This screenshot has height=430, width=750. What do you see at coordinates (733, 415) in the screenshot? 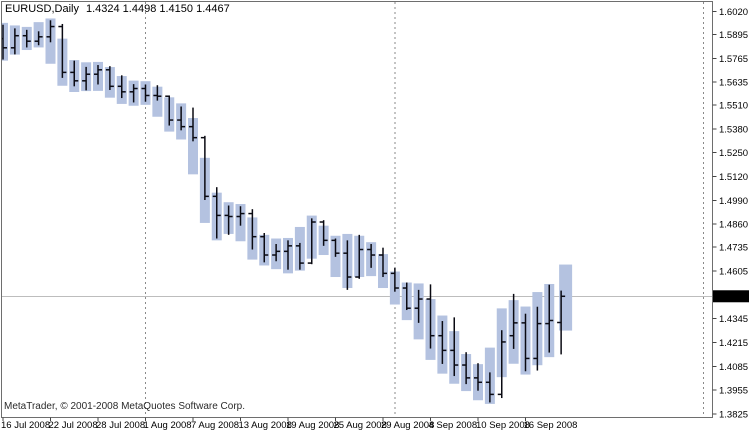
I see `y-axis-label: 1.3825` at bounding box center [733, 415].